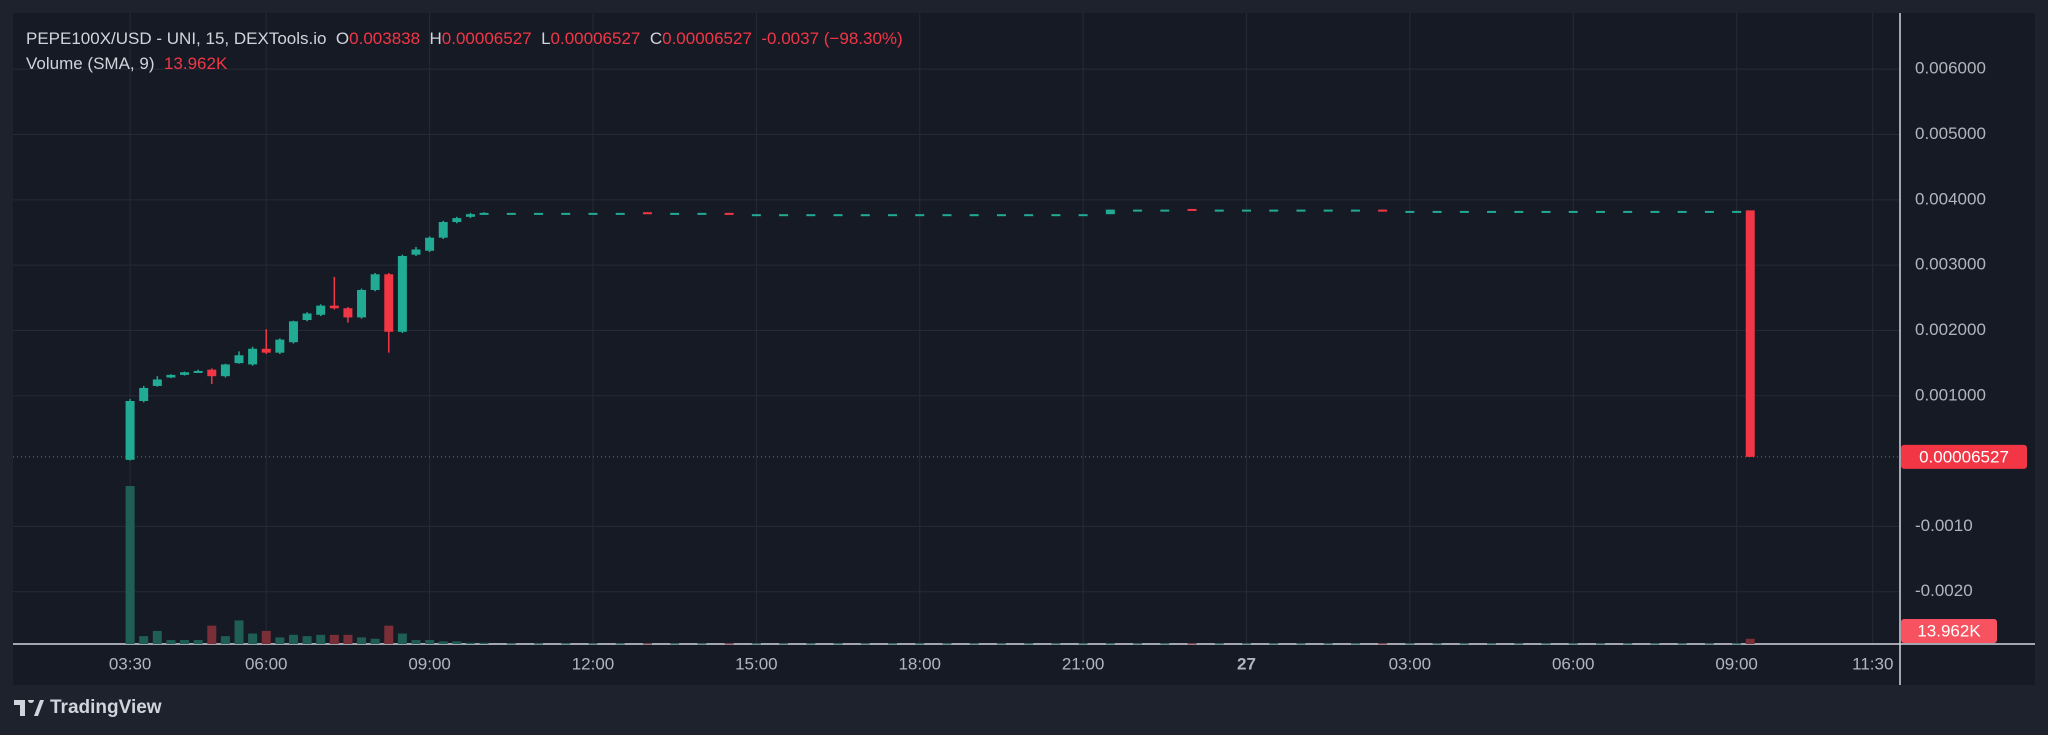  What do you see at coordinates (90, 63) in the screenshot?
I see `volume-title: Volume (SMA, 9)` at bounding box center [90, 63].